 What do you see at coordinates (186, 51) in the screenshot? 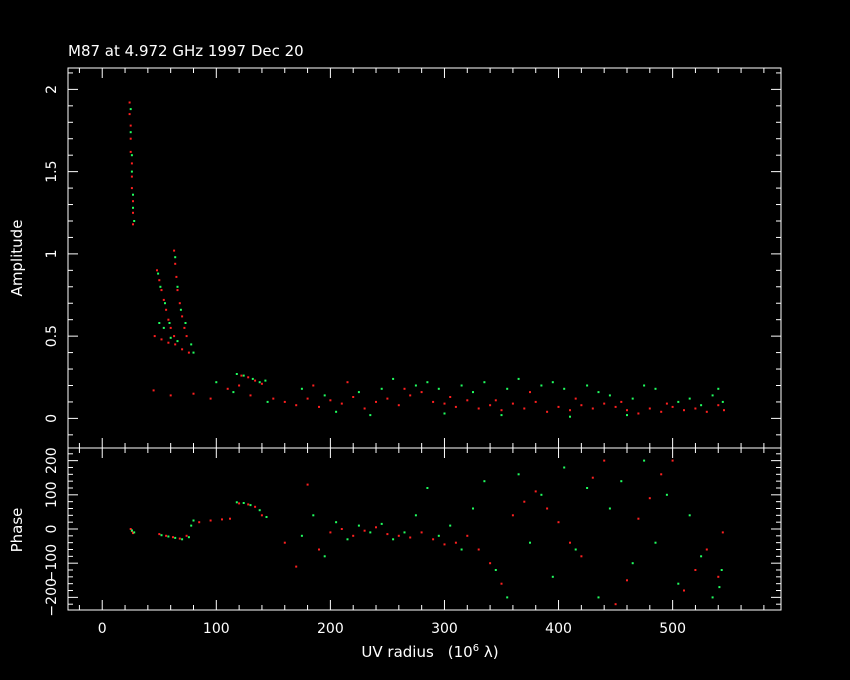
I see `chart-title: M87 at 4.972 GHz 1997 Dec 20` at bounding box center [186, 51].